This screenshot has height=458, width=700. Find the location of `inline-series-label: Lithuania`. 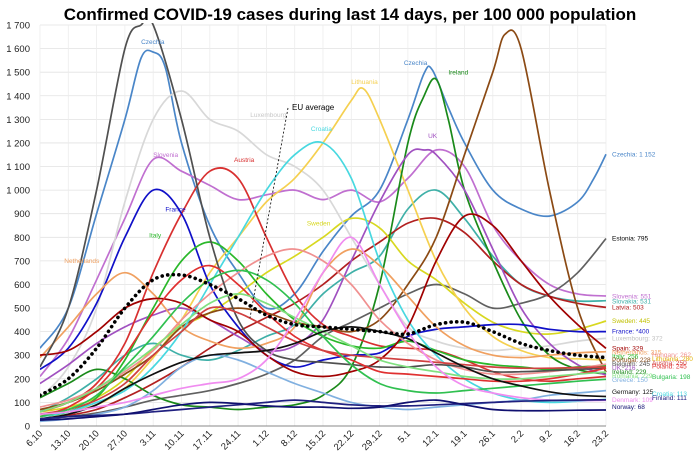

inline-series-label: Lithuania is located at coordinates (364, 82).